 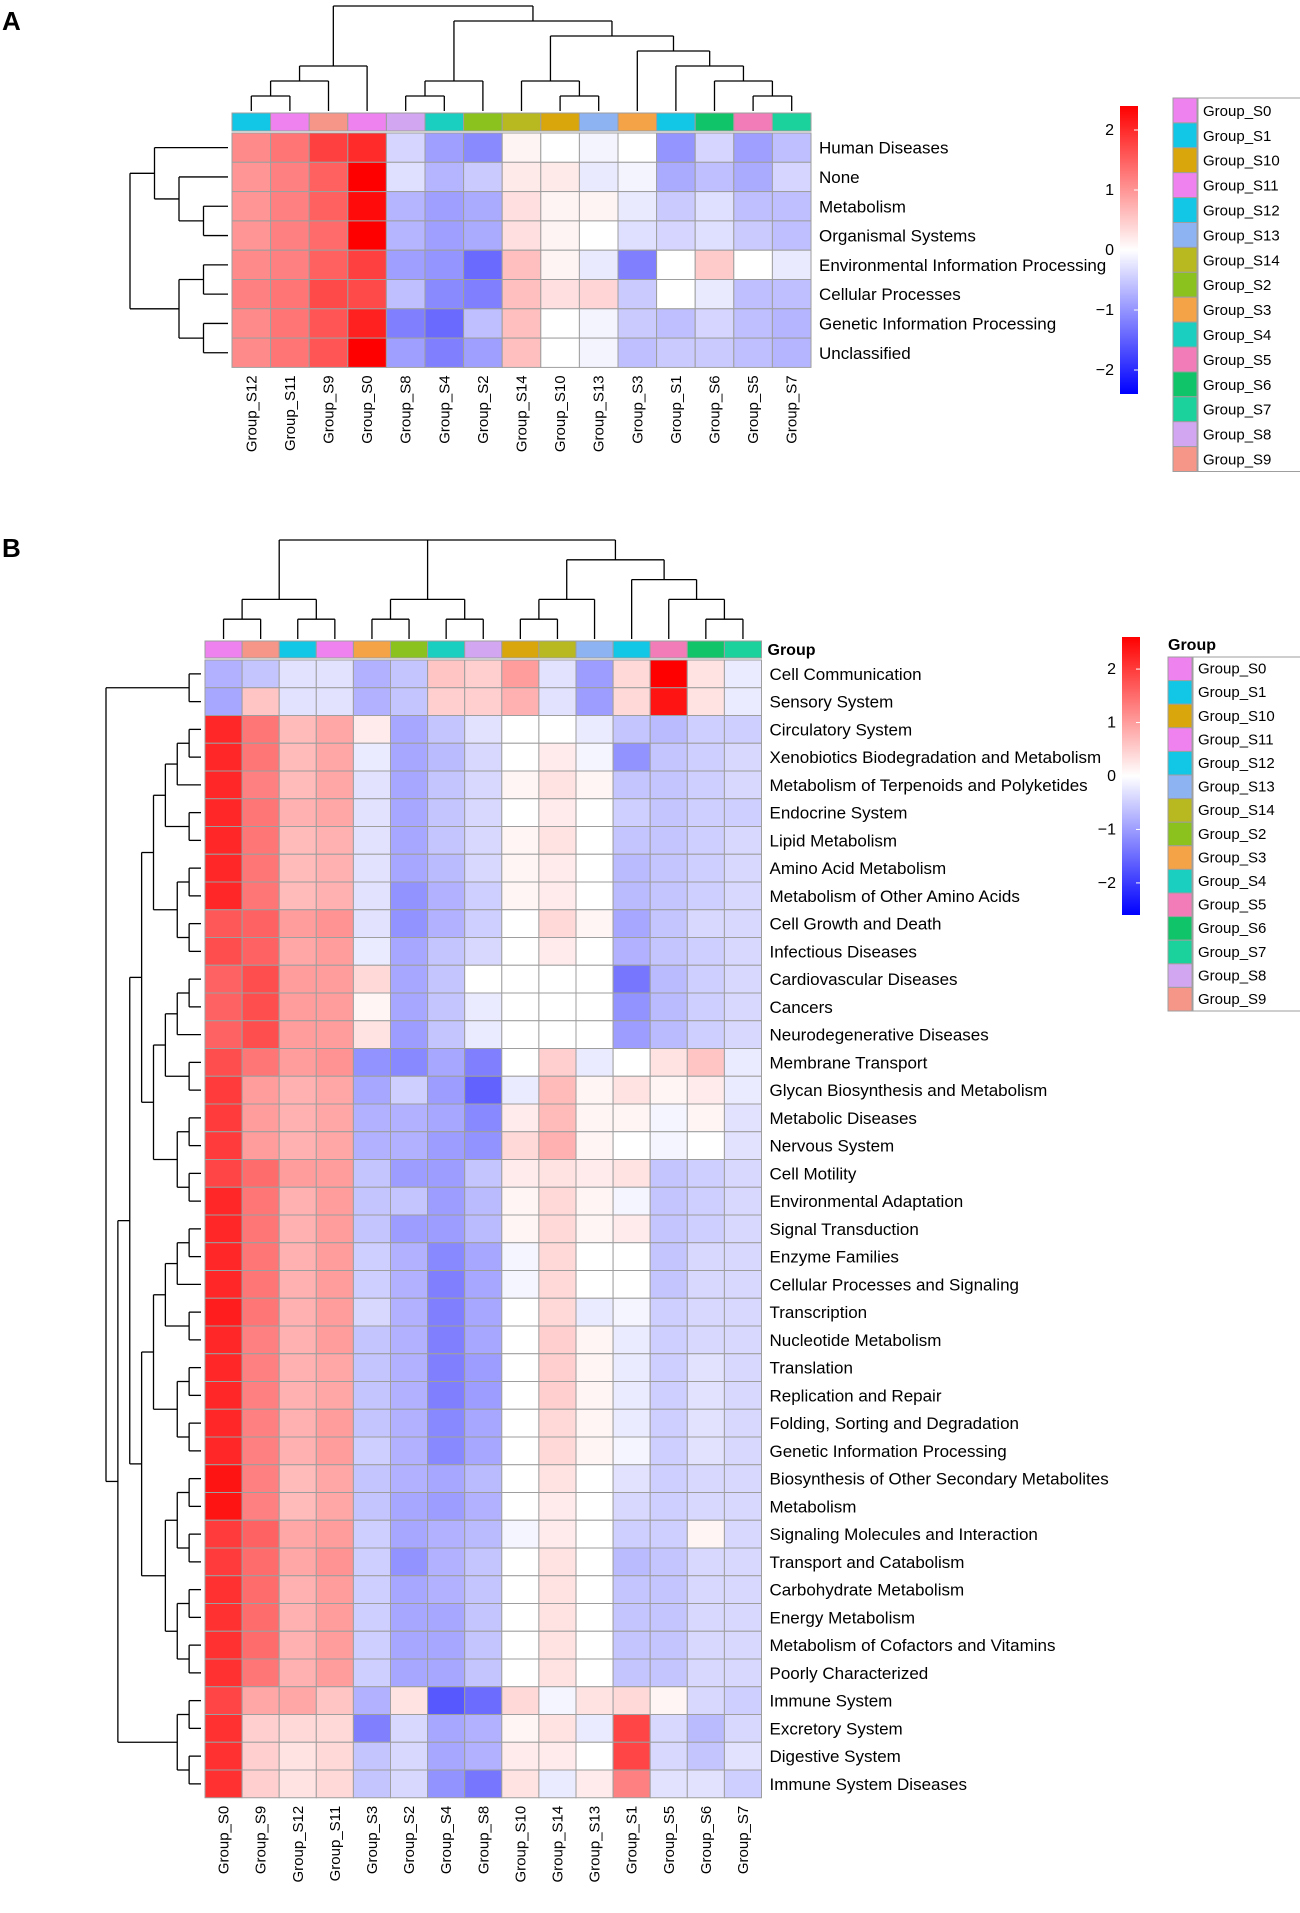 What do you see at coordinates (557, 1844) in the screenshot?
I see `column-label: Group_S14` at bounding box center [557, 1844].